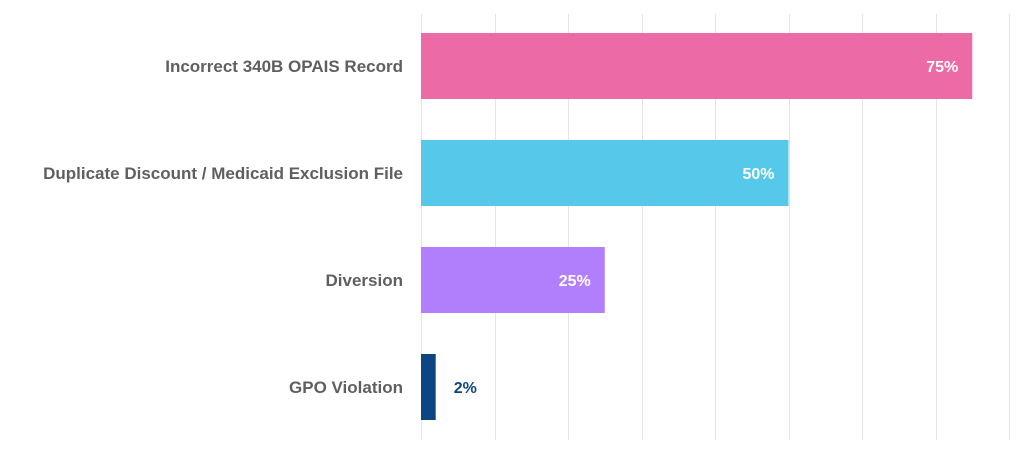 This screenshot has width=1024, height=454. I want to click on category-label-3: GPO Violation, so click(346, 387).